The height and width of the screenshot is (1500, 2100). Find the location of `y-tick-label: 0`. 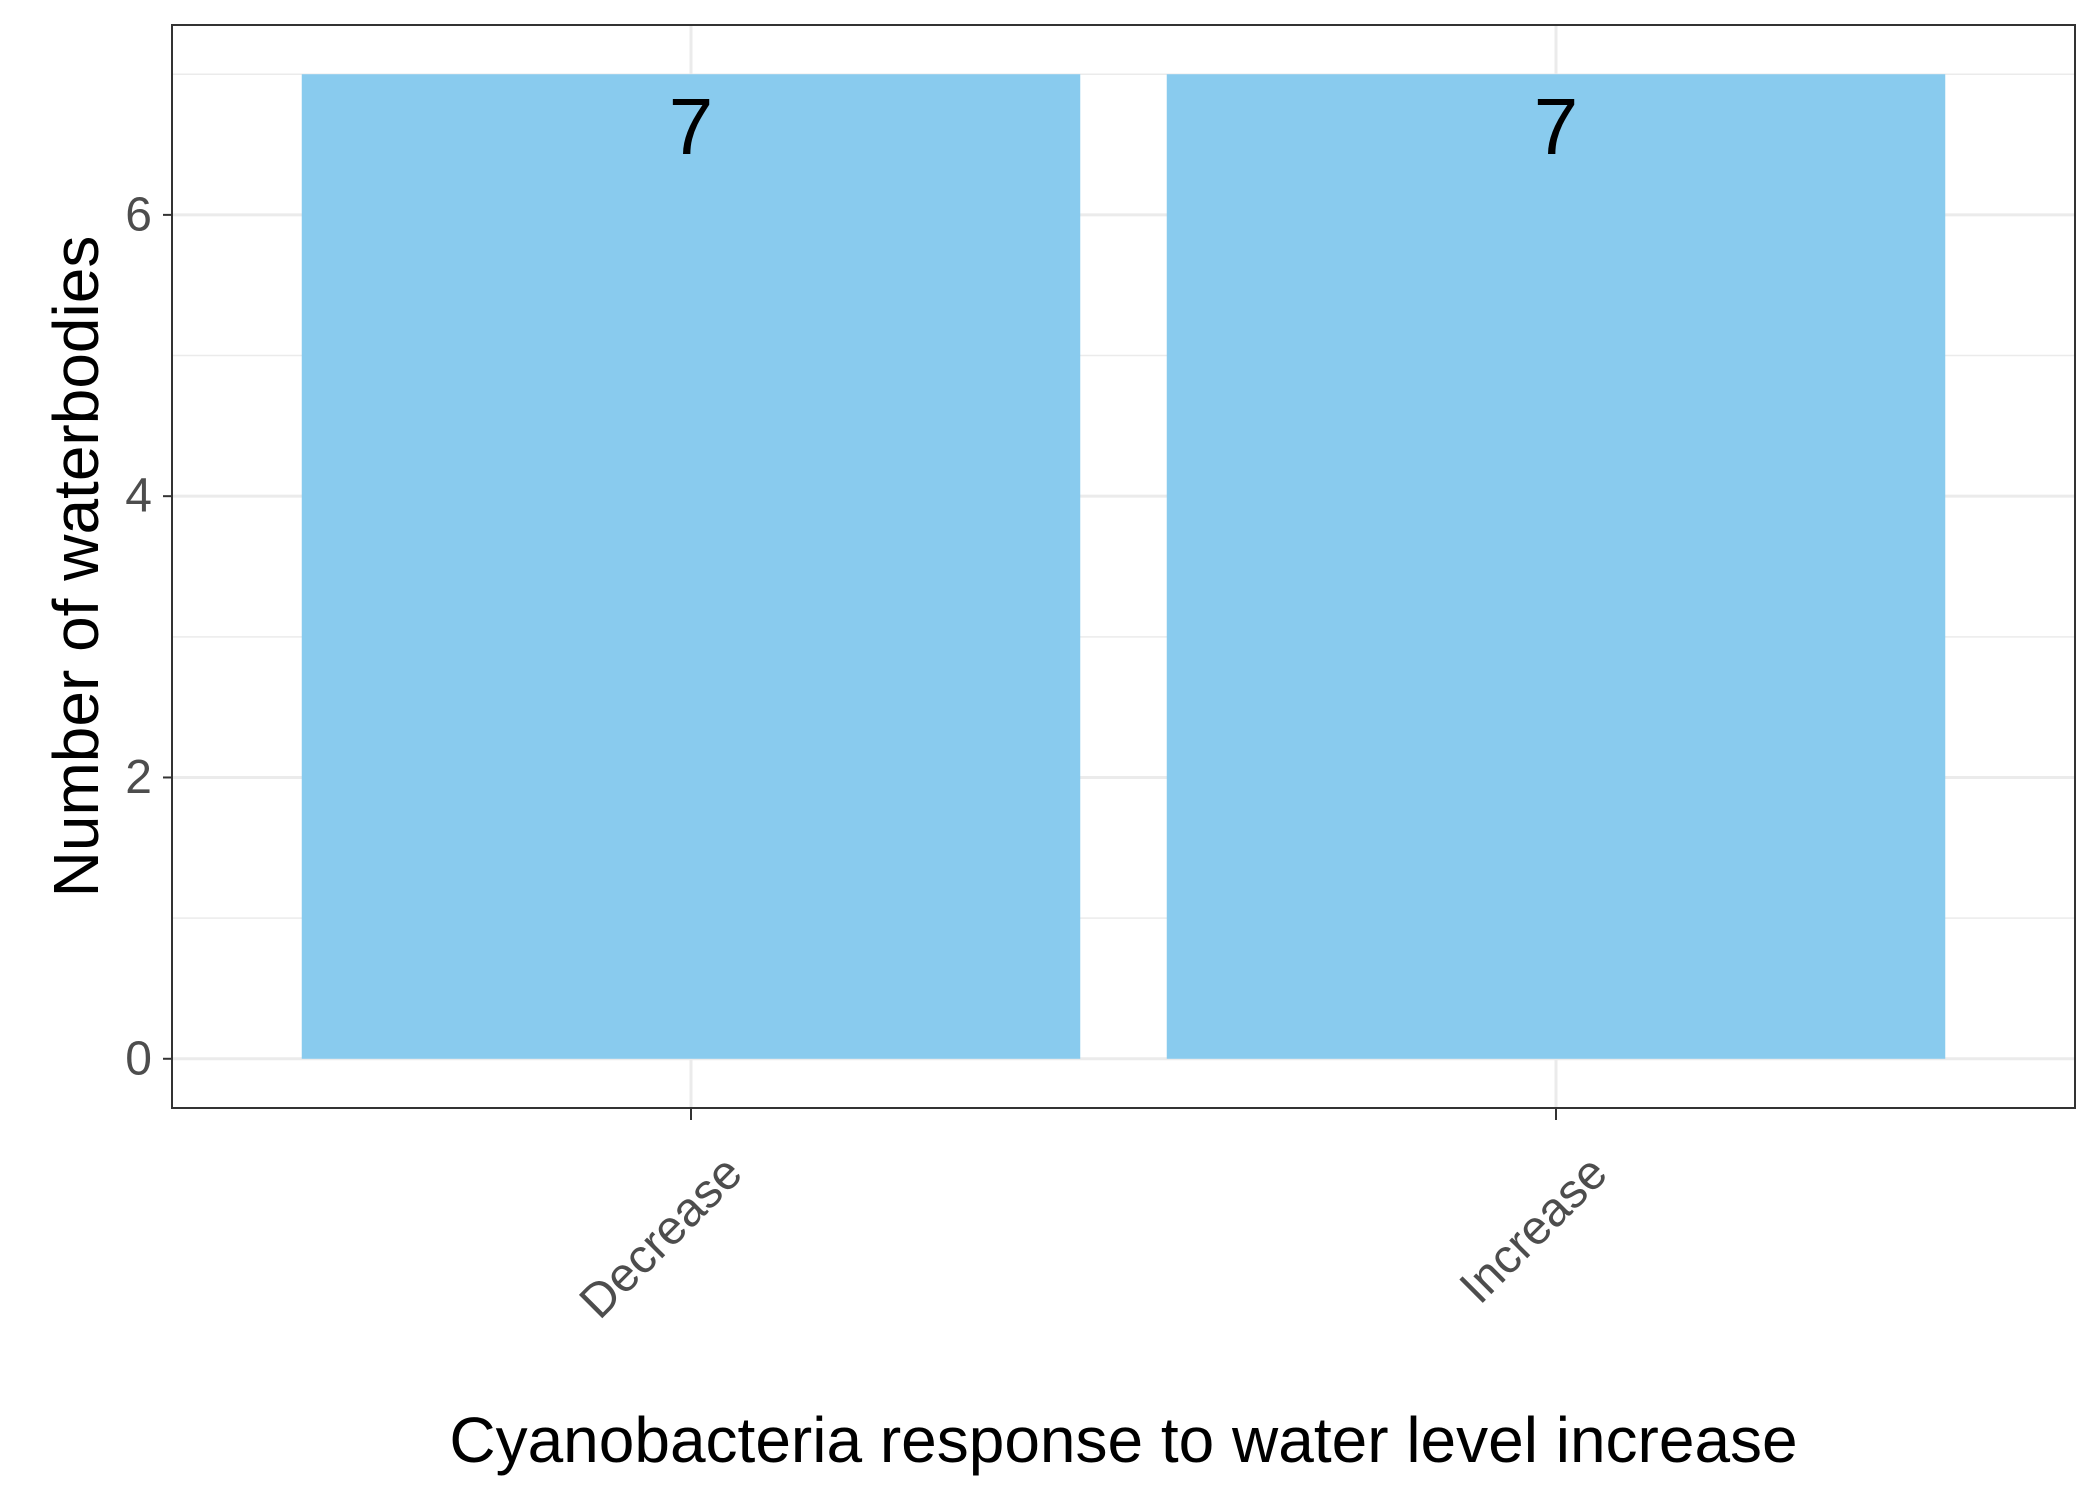

y-tick-label: 0 is located at coordinates (138, 1058).